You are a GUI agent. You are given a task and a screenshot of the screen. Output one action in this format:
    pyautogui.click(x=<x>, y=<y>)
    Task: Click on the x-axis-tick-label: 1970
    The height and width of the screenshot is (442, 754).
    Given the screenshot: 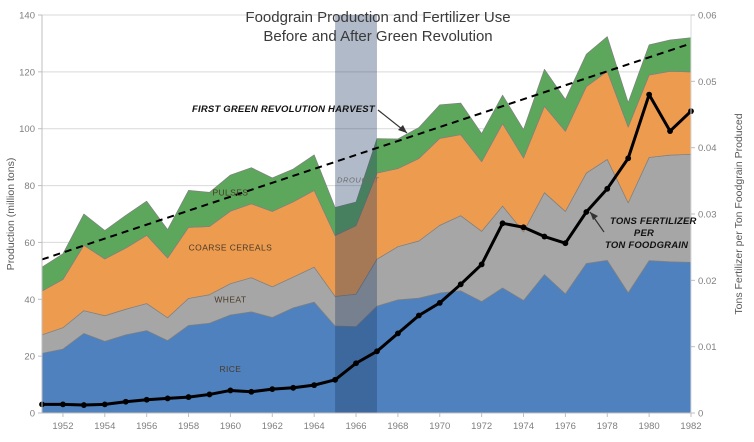 What is the action you would take?
    pyautogui.click(x=439, y=426)
    